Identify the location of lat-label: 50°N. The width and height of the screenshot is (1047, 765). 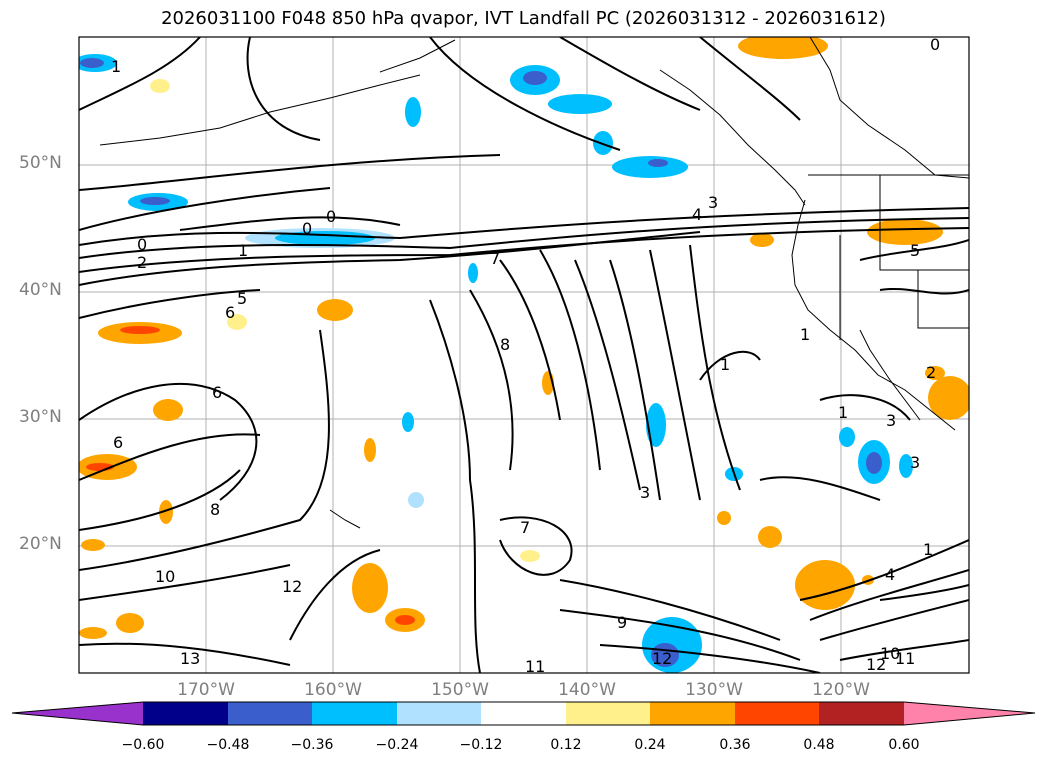
(40, 163).